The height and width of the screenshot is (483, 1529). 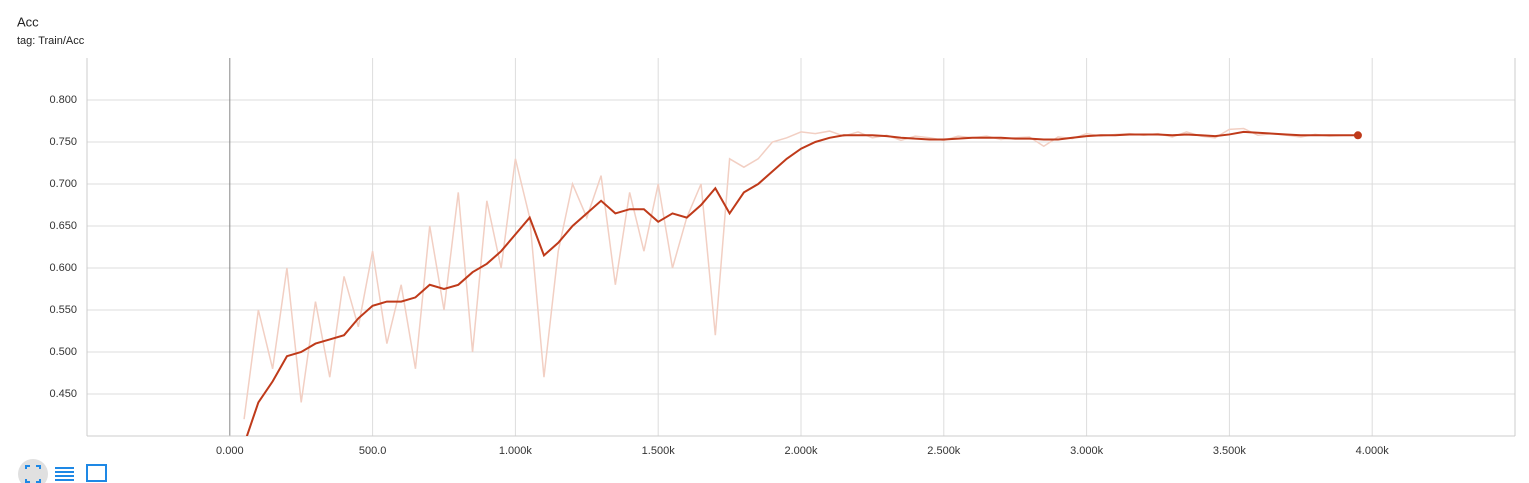 I want to click on y-tick-label: 0.650, so click(x=63, y=226).